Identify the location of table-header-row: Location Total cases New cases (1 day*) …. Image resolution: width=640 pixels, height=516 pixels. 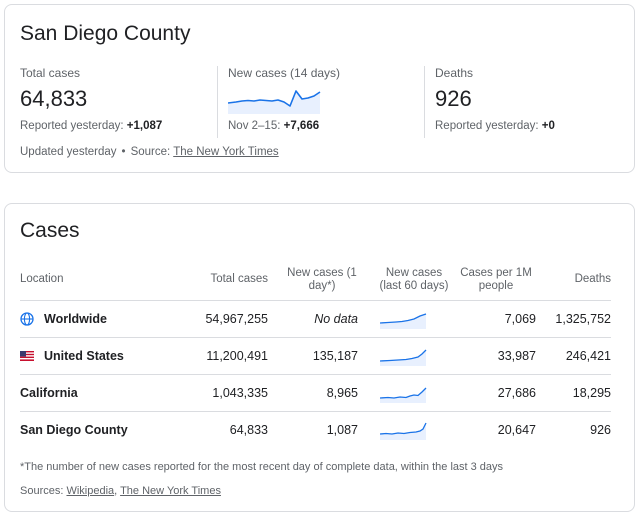
(315, 280).